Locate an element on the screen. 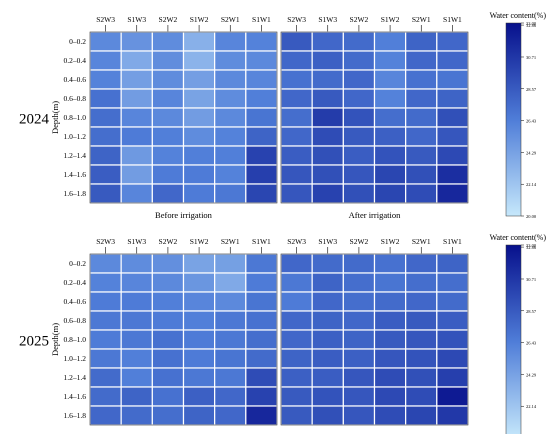  row-tick-label: 0.6–0.8 is located at coordinates (75, 98).